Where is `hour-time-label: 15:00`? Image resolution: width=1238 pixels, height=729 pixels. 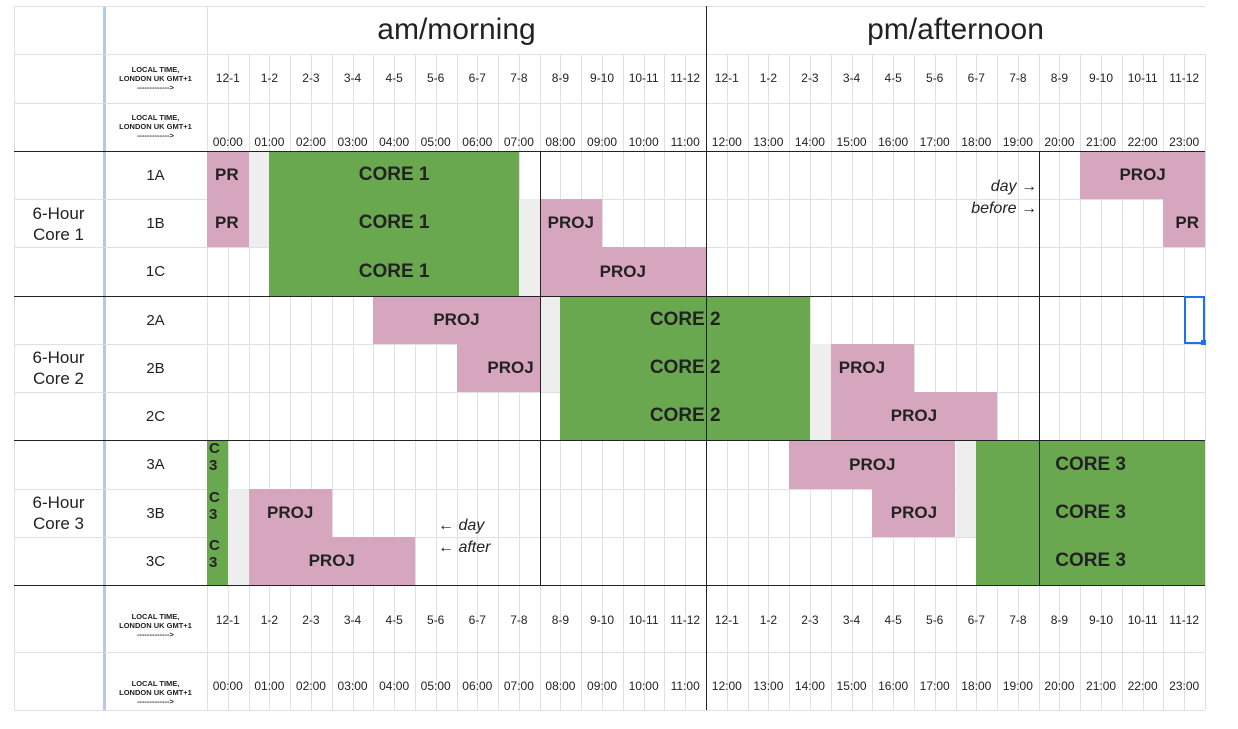 hour-time-label: 15:00 is located at coordinates (851, 142).